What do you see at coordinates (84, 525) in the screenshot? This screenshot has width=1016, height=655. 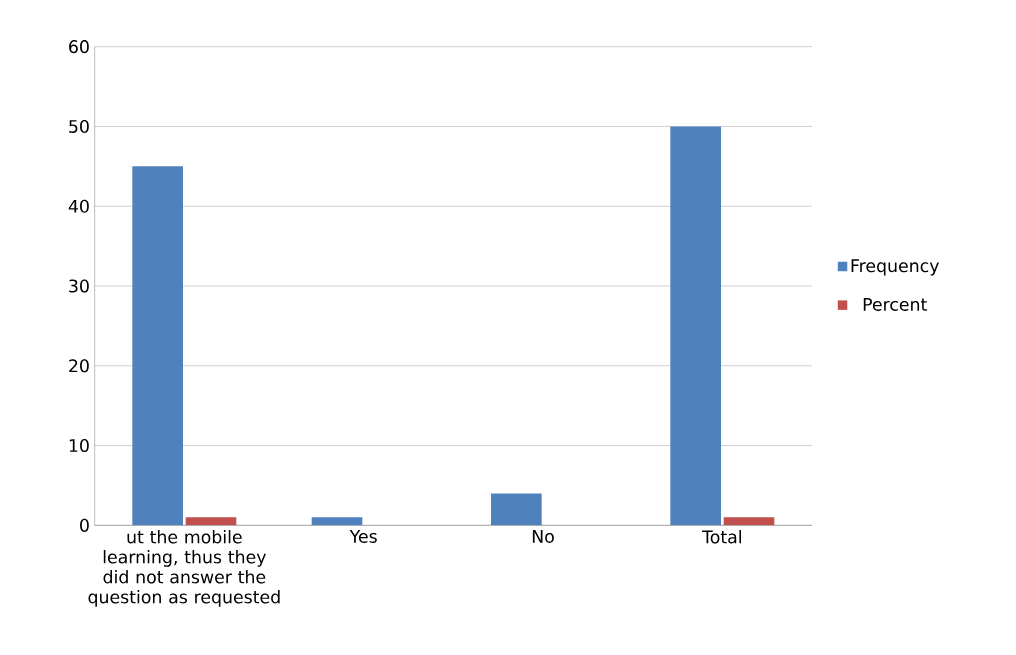 I see `y-tick-label: 0` at bounding box center [84, 525].